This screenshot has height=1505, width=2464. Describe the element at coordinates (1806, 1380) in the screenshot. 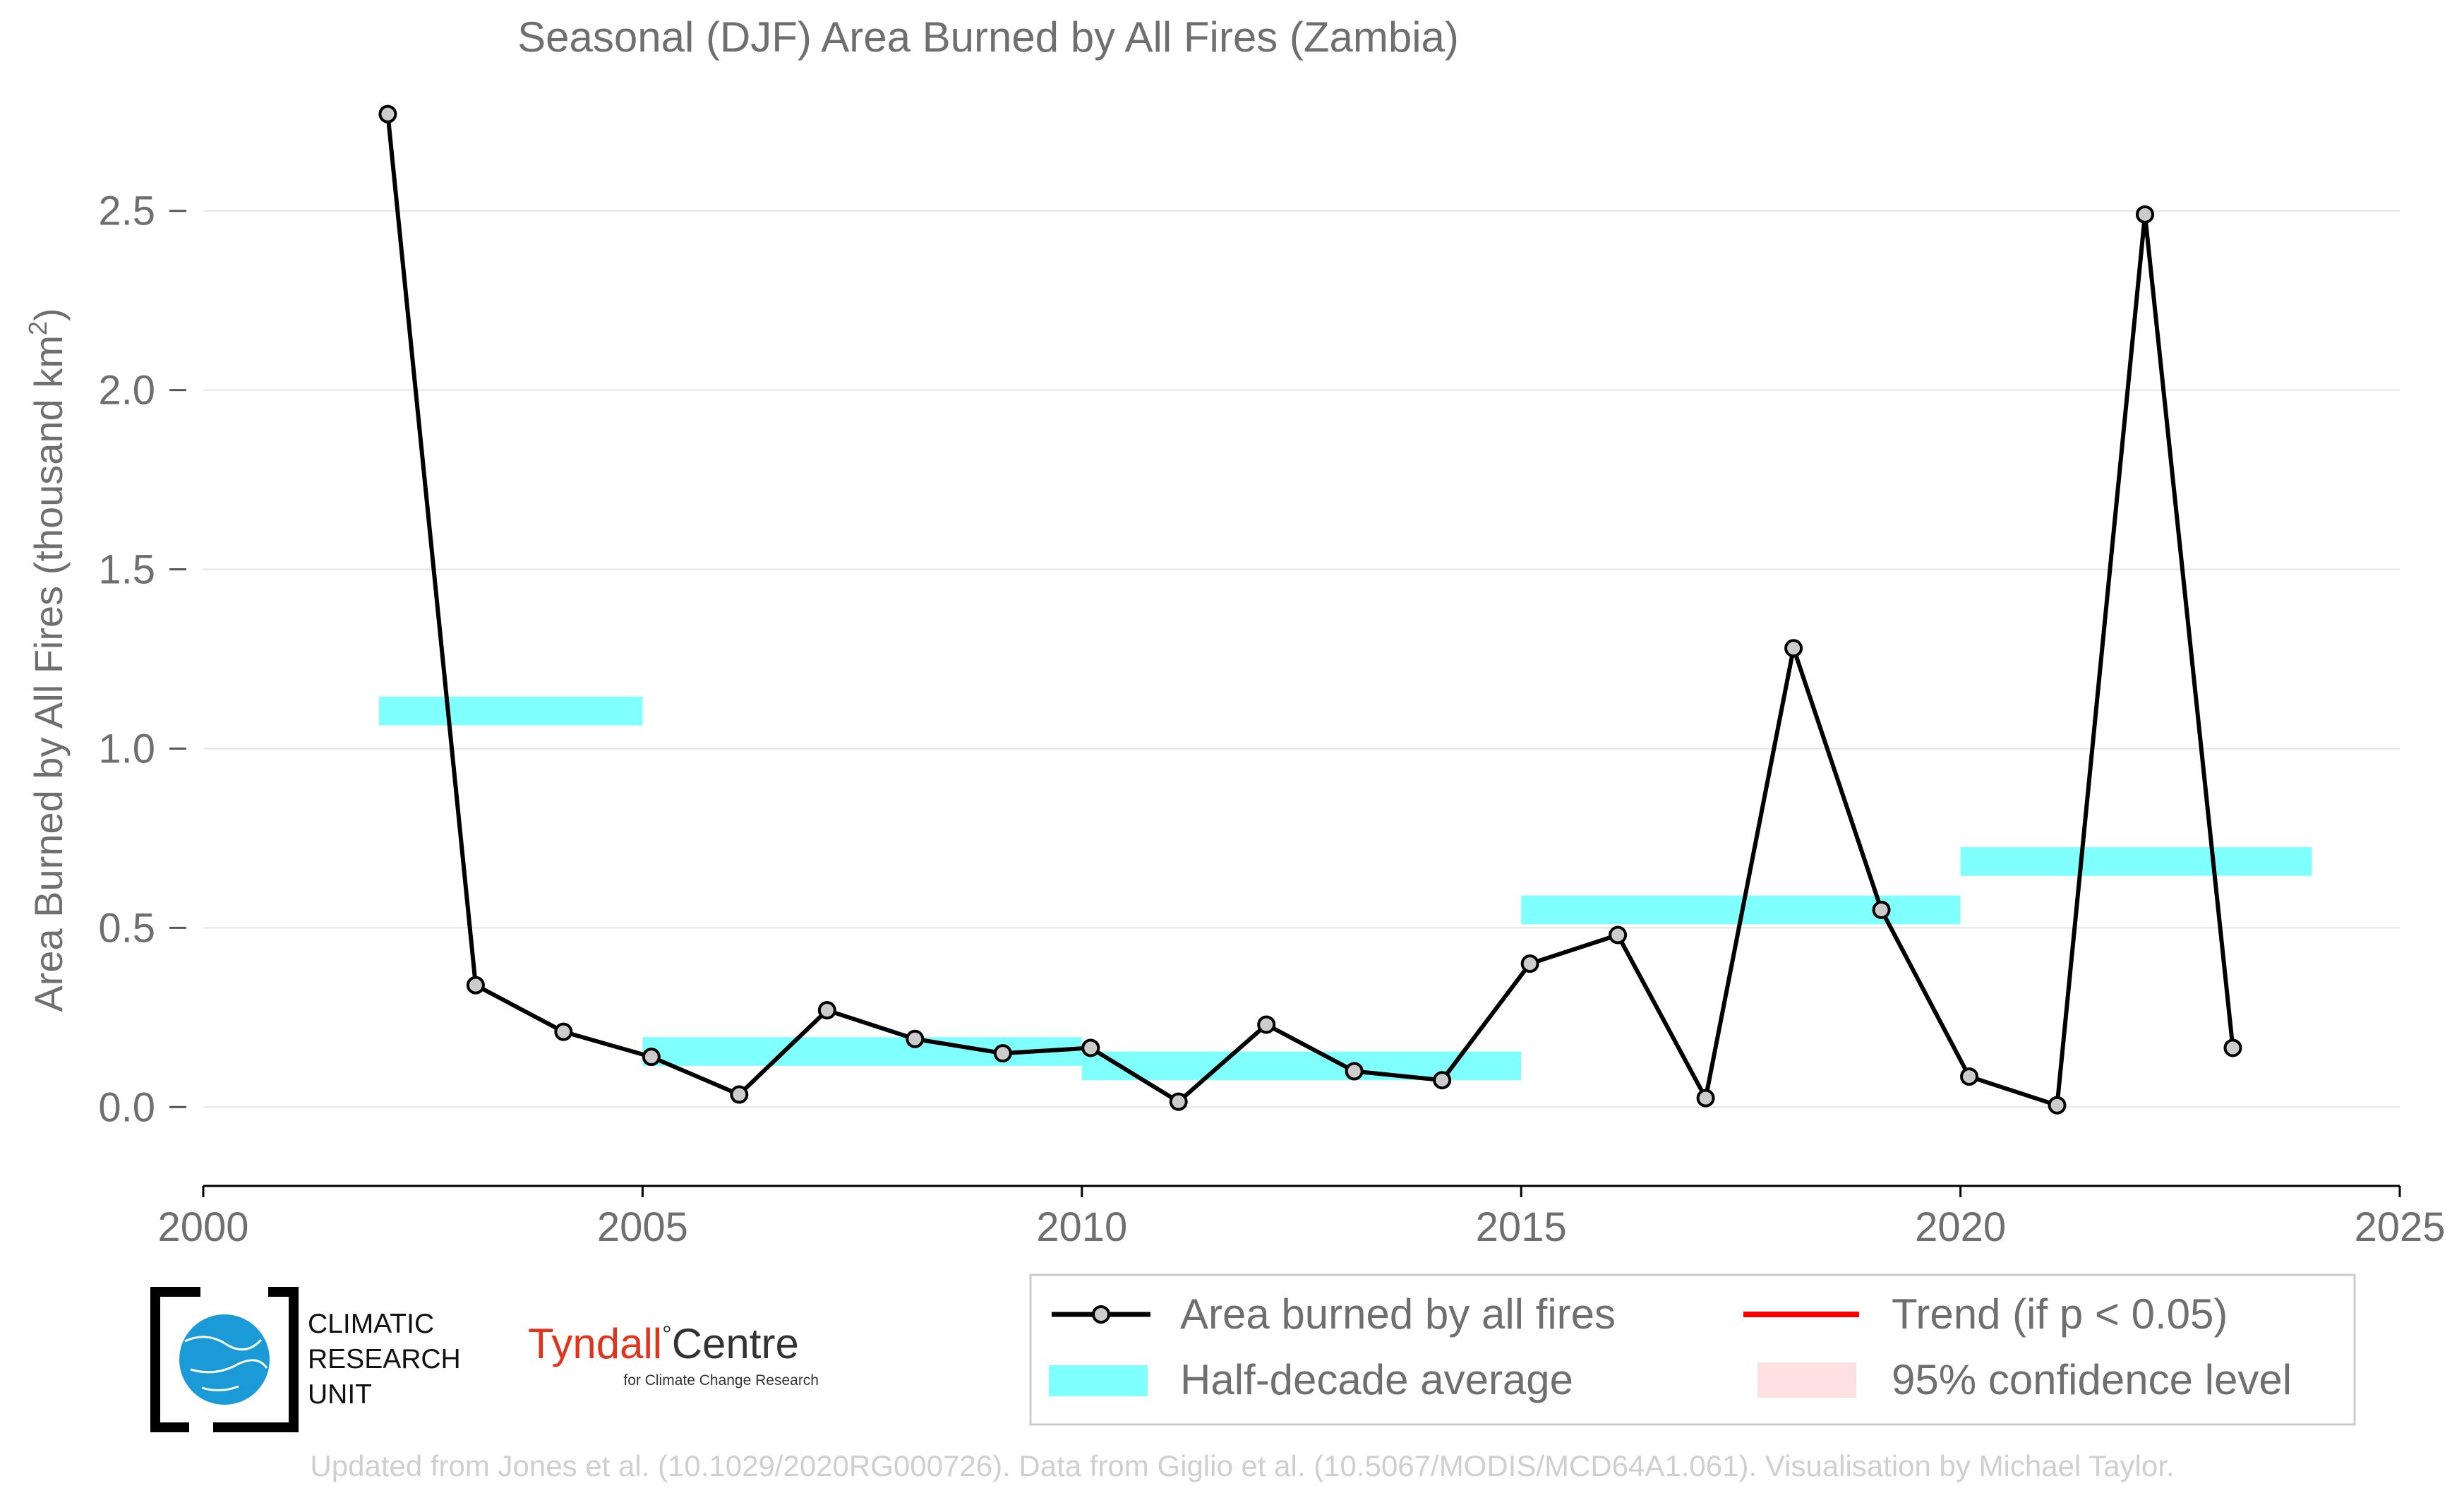

I see `legend-swatch-confidence` at that location.